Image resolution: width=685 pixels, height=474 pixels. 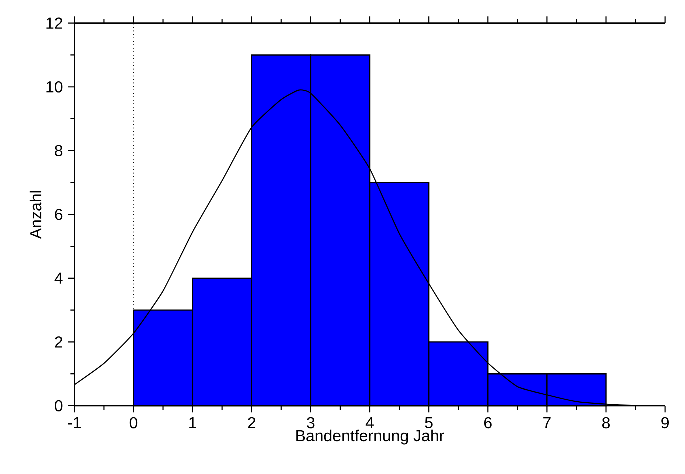 What do you see at coordinates (75, 422) in the screenshot?
I see `x-tick-label: -1` at bounding box center [75, 422].